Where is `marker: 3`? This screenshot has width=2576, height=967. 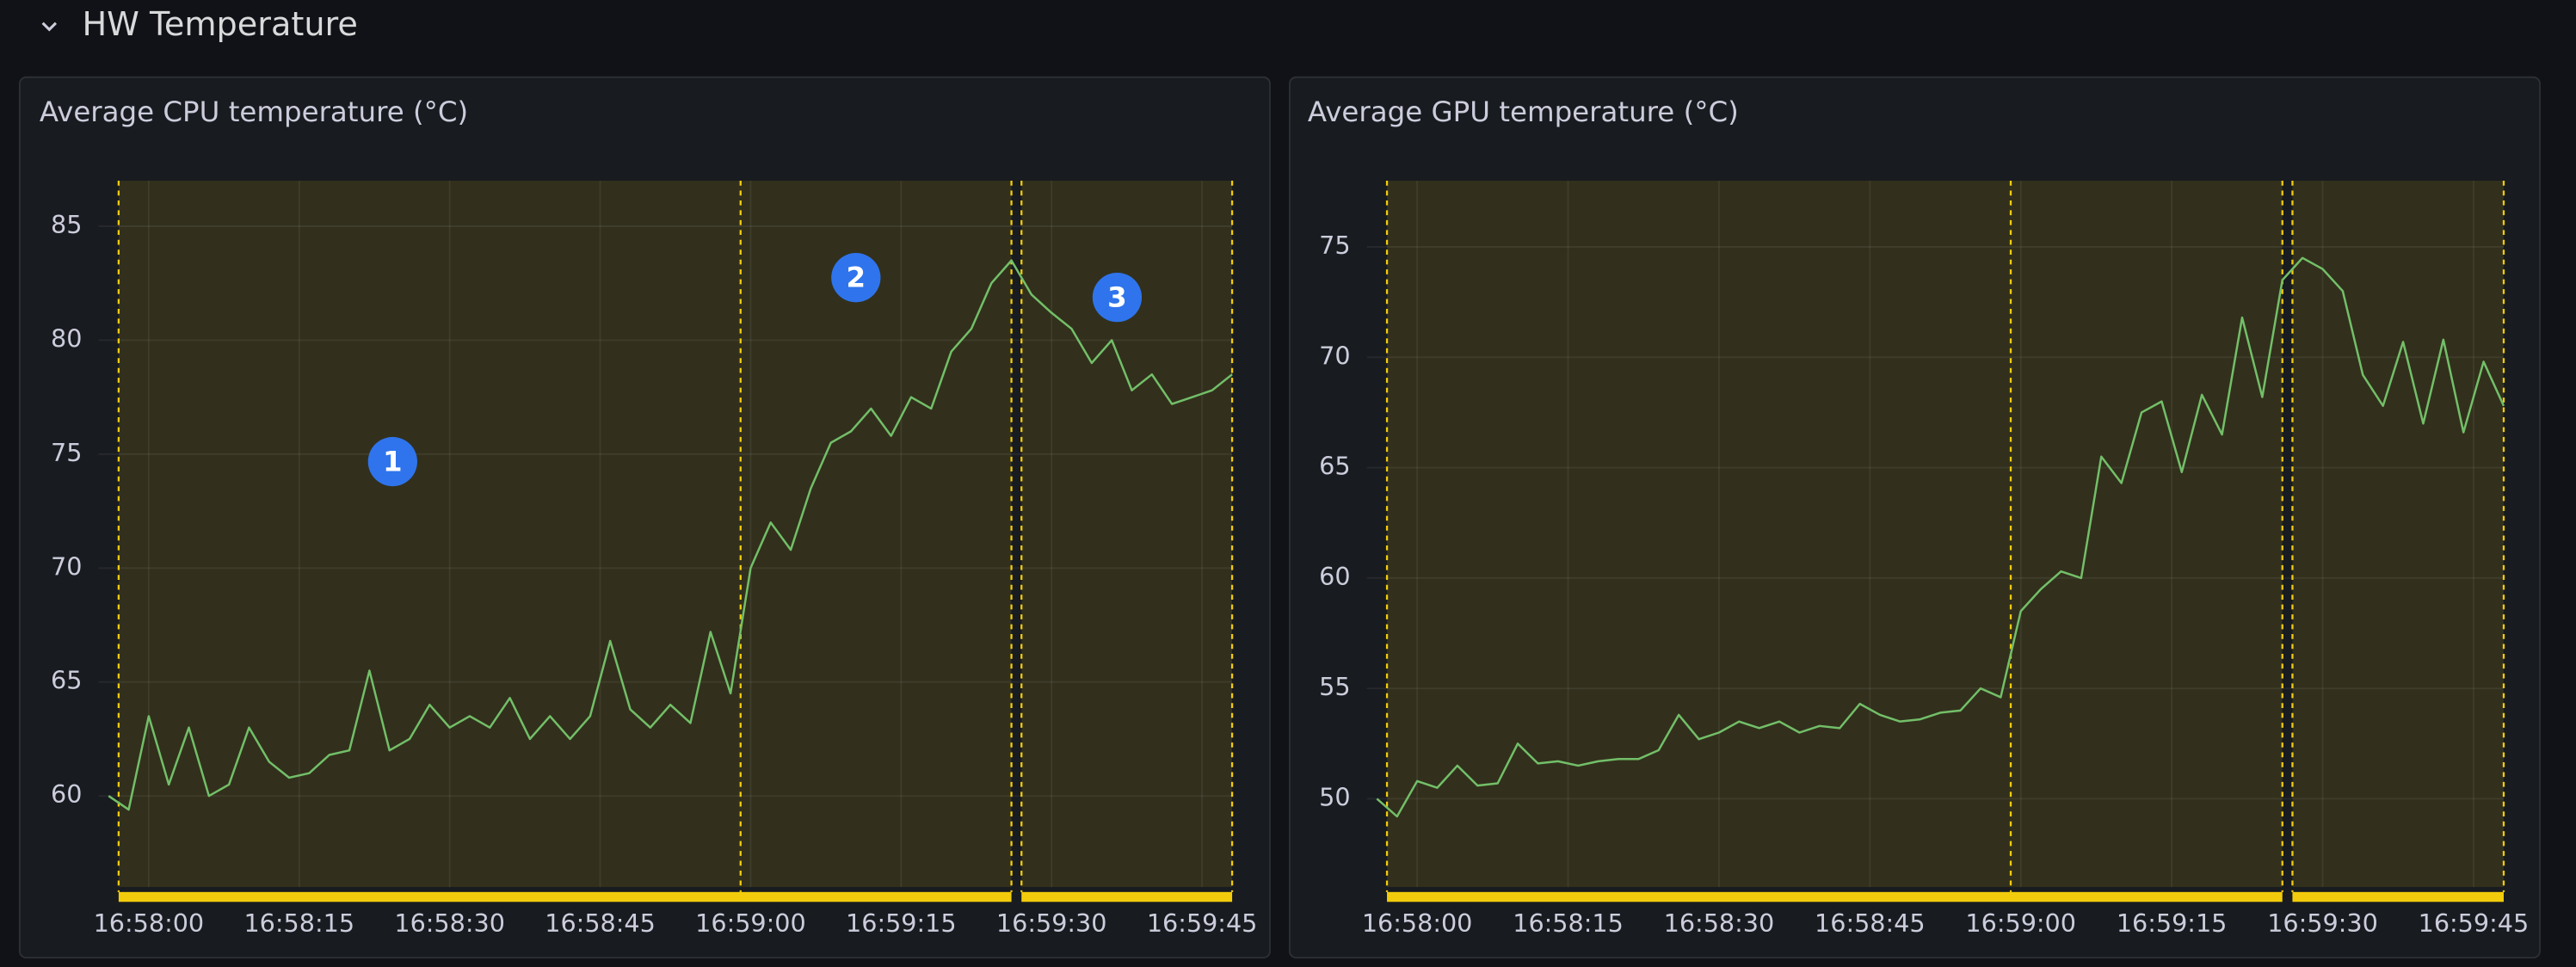
marker: 3 is located at coordinates (1117, 297).